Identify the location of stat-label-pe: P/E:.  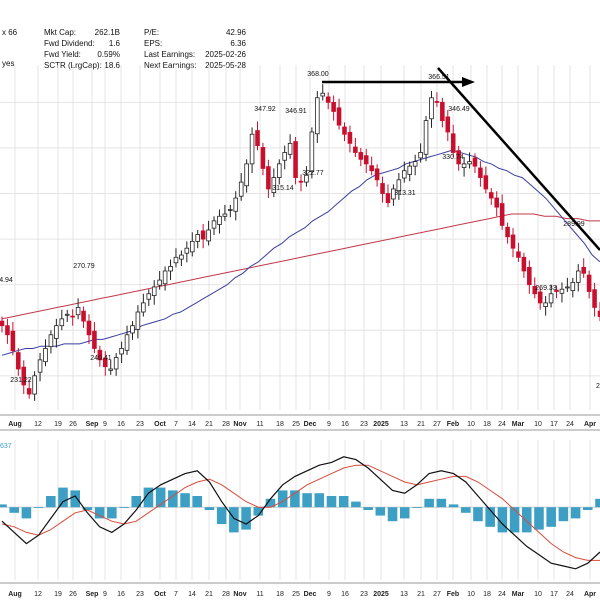
(151, 32).